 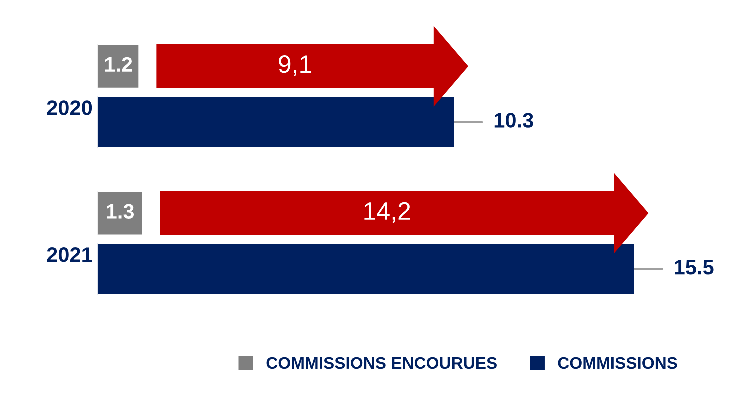 I want to click on data-label: 10.3, so click(x=514, y=120).